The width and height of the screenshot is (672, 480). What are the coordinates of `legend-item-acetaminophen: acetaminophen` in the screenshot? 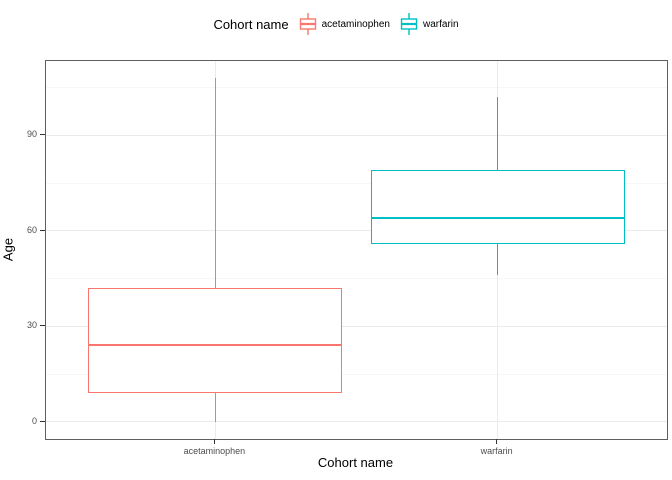 It's located at (344, 24).